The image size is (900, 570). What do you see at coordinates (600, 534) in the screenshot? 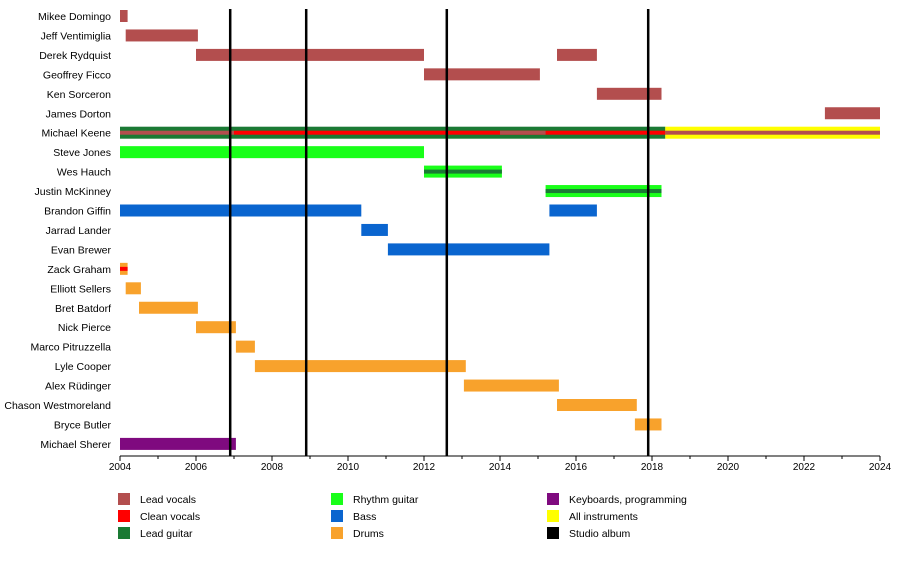
I see `legend-label-studio-album: Studio album` at bounding box center [600, 534].